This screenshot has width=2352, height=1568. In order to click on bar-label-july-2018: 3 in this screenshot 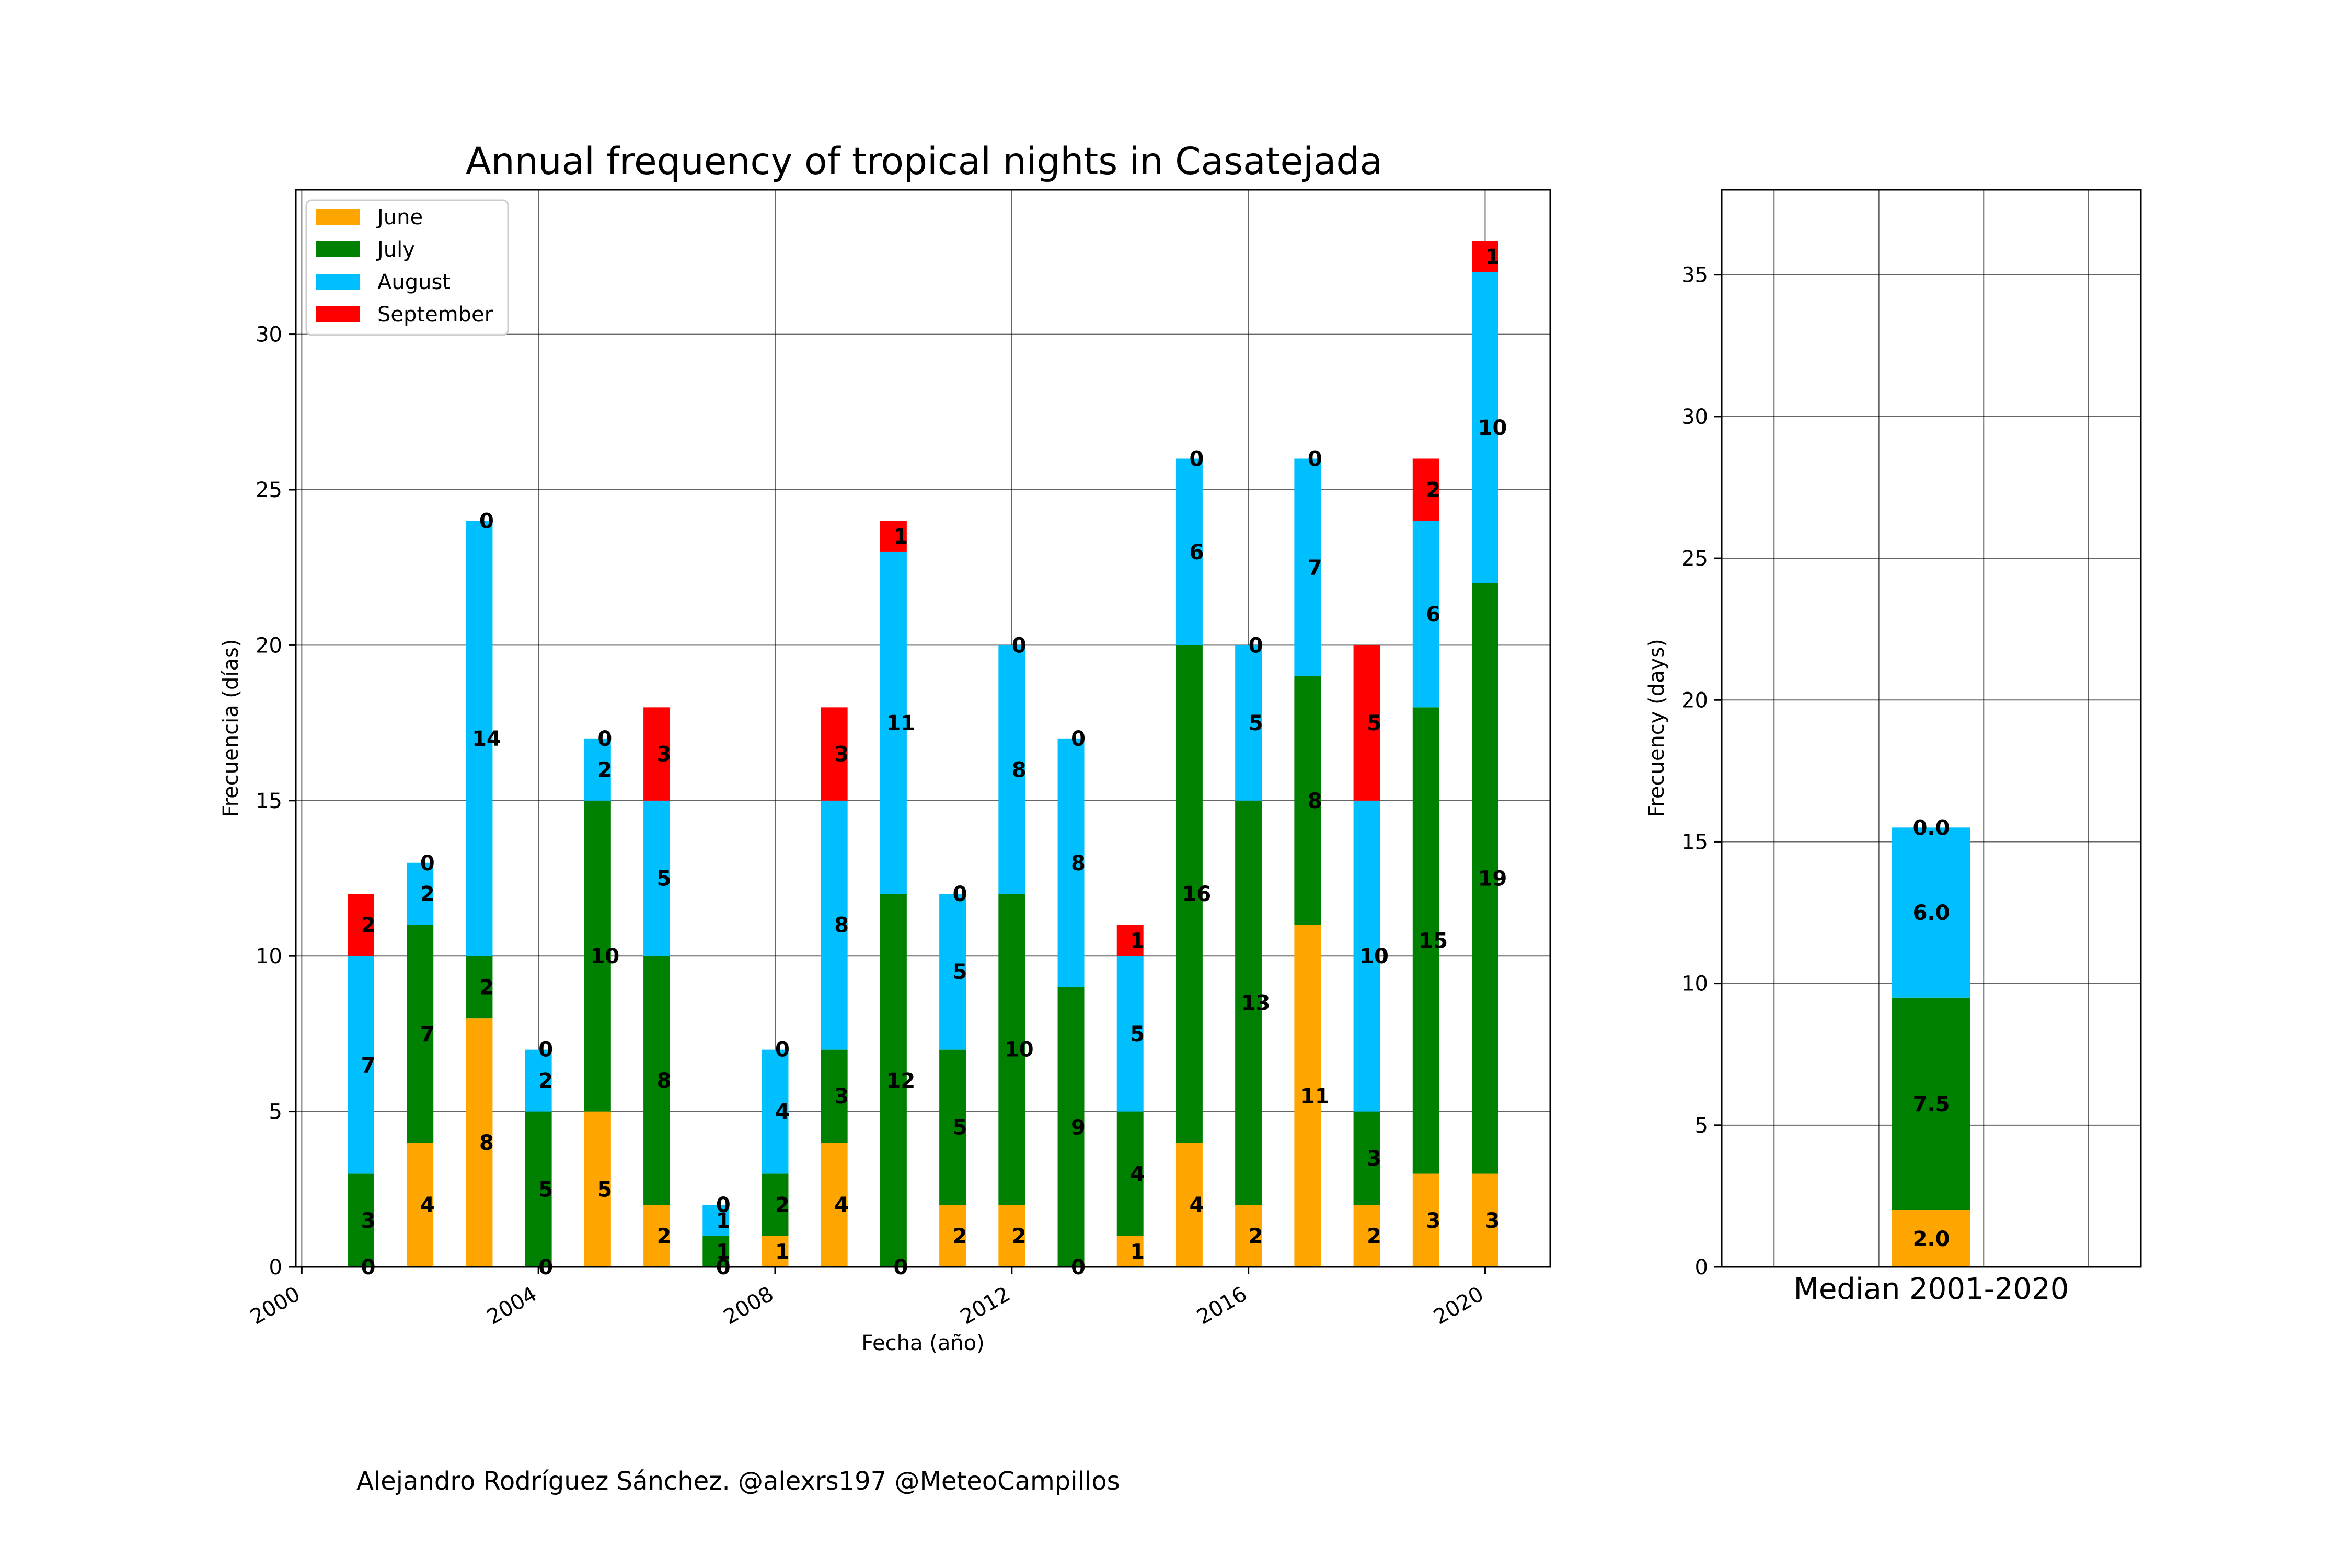, I will do `click(1374, 1159)`.